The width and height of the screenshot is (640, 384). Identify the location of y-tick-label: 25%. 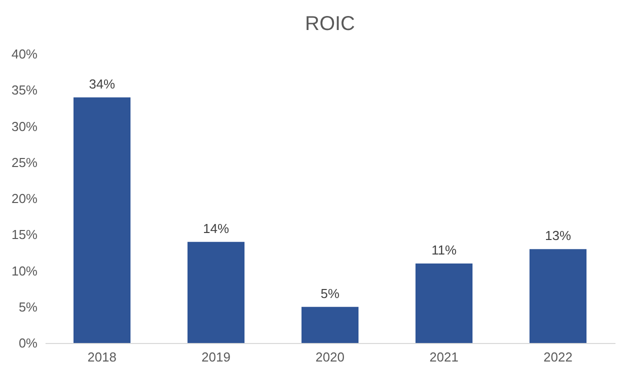
(24, 162).